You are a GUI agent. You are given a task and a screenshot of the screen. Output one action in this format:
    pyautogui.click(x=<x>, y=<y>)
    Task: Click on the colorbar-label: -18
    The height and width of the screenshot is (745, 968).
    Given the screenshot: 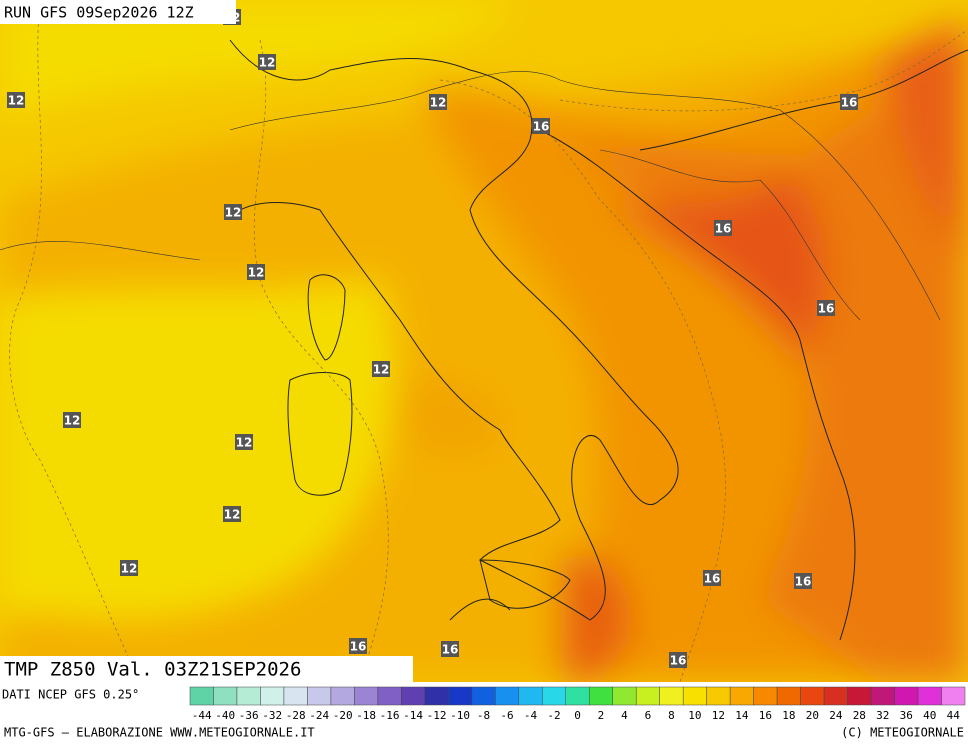 What is the action you would take?
    pyautogui.click(x=366, y=715)
    